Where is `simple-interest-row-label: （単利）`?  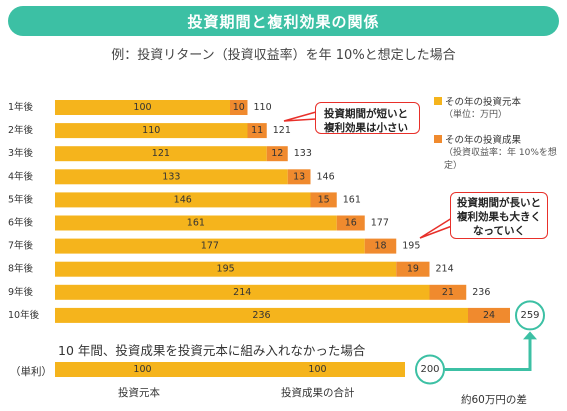
simple-interest-row-label: （単利） is located at coordinates (31, 372).